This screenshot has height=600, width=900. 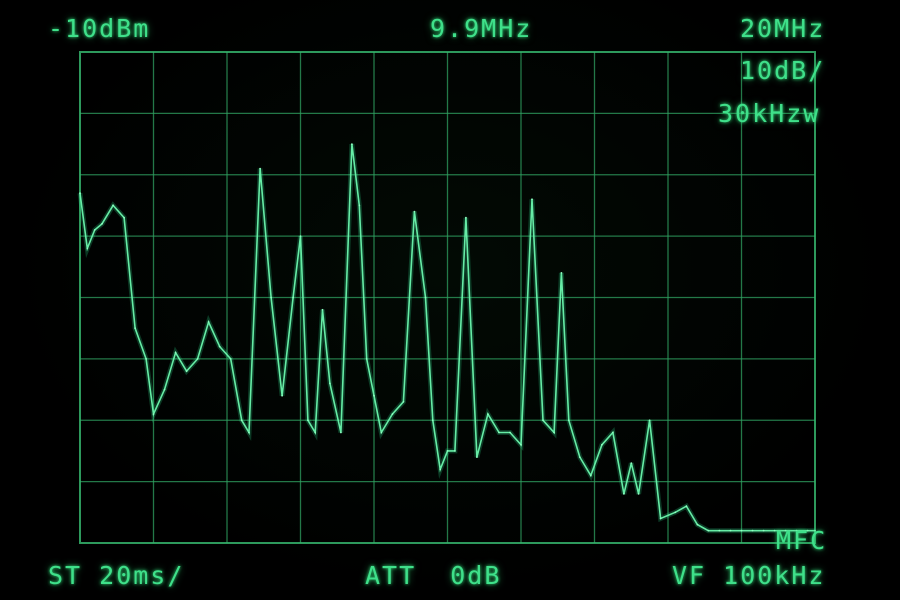 I want to click on video-filter-readout: VF 100kHz, so click(x=749, y=575).